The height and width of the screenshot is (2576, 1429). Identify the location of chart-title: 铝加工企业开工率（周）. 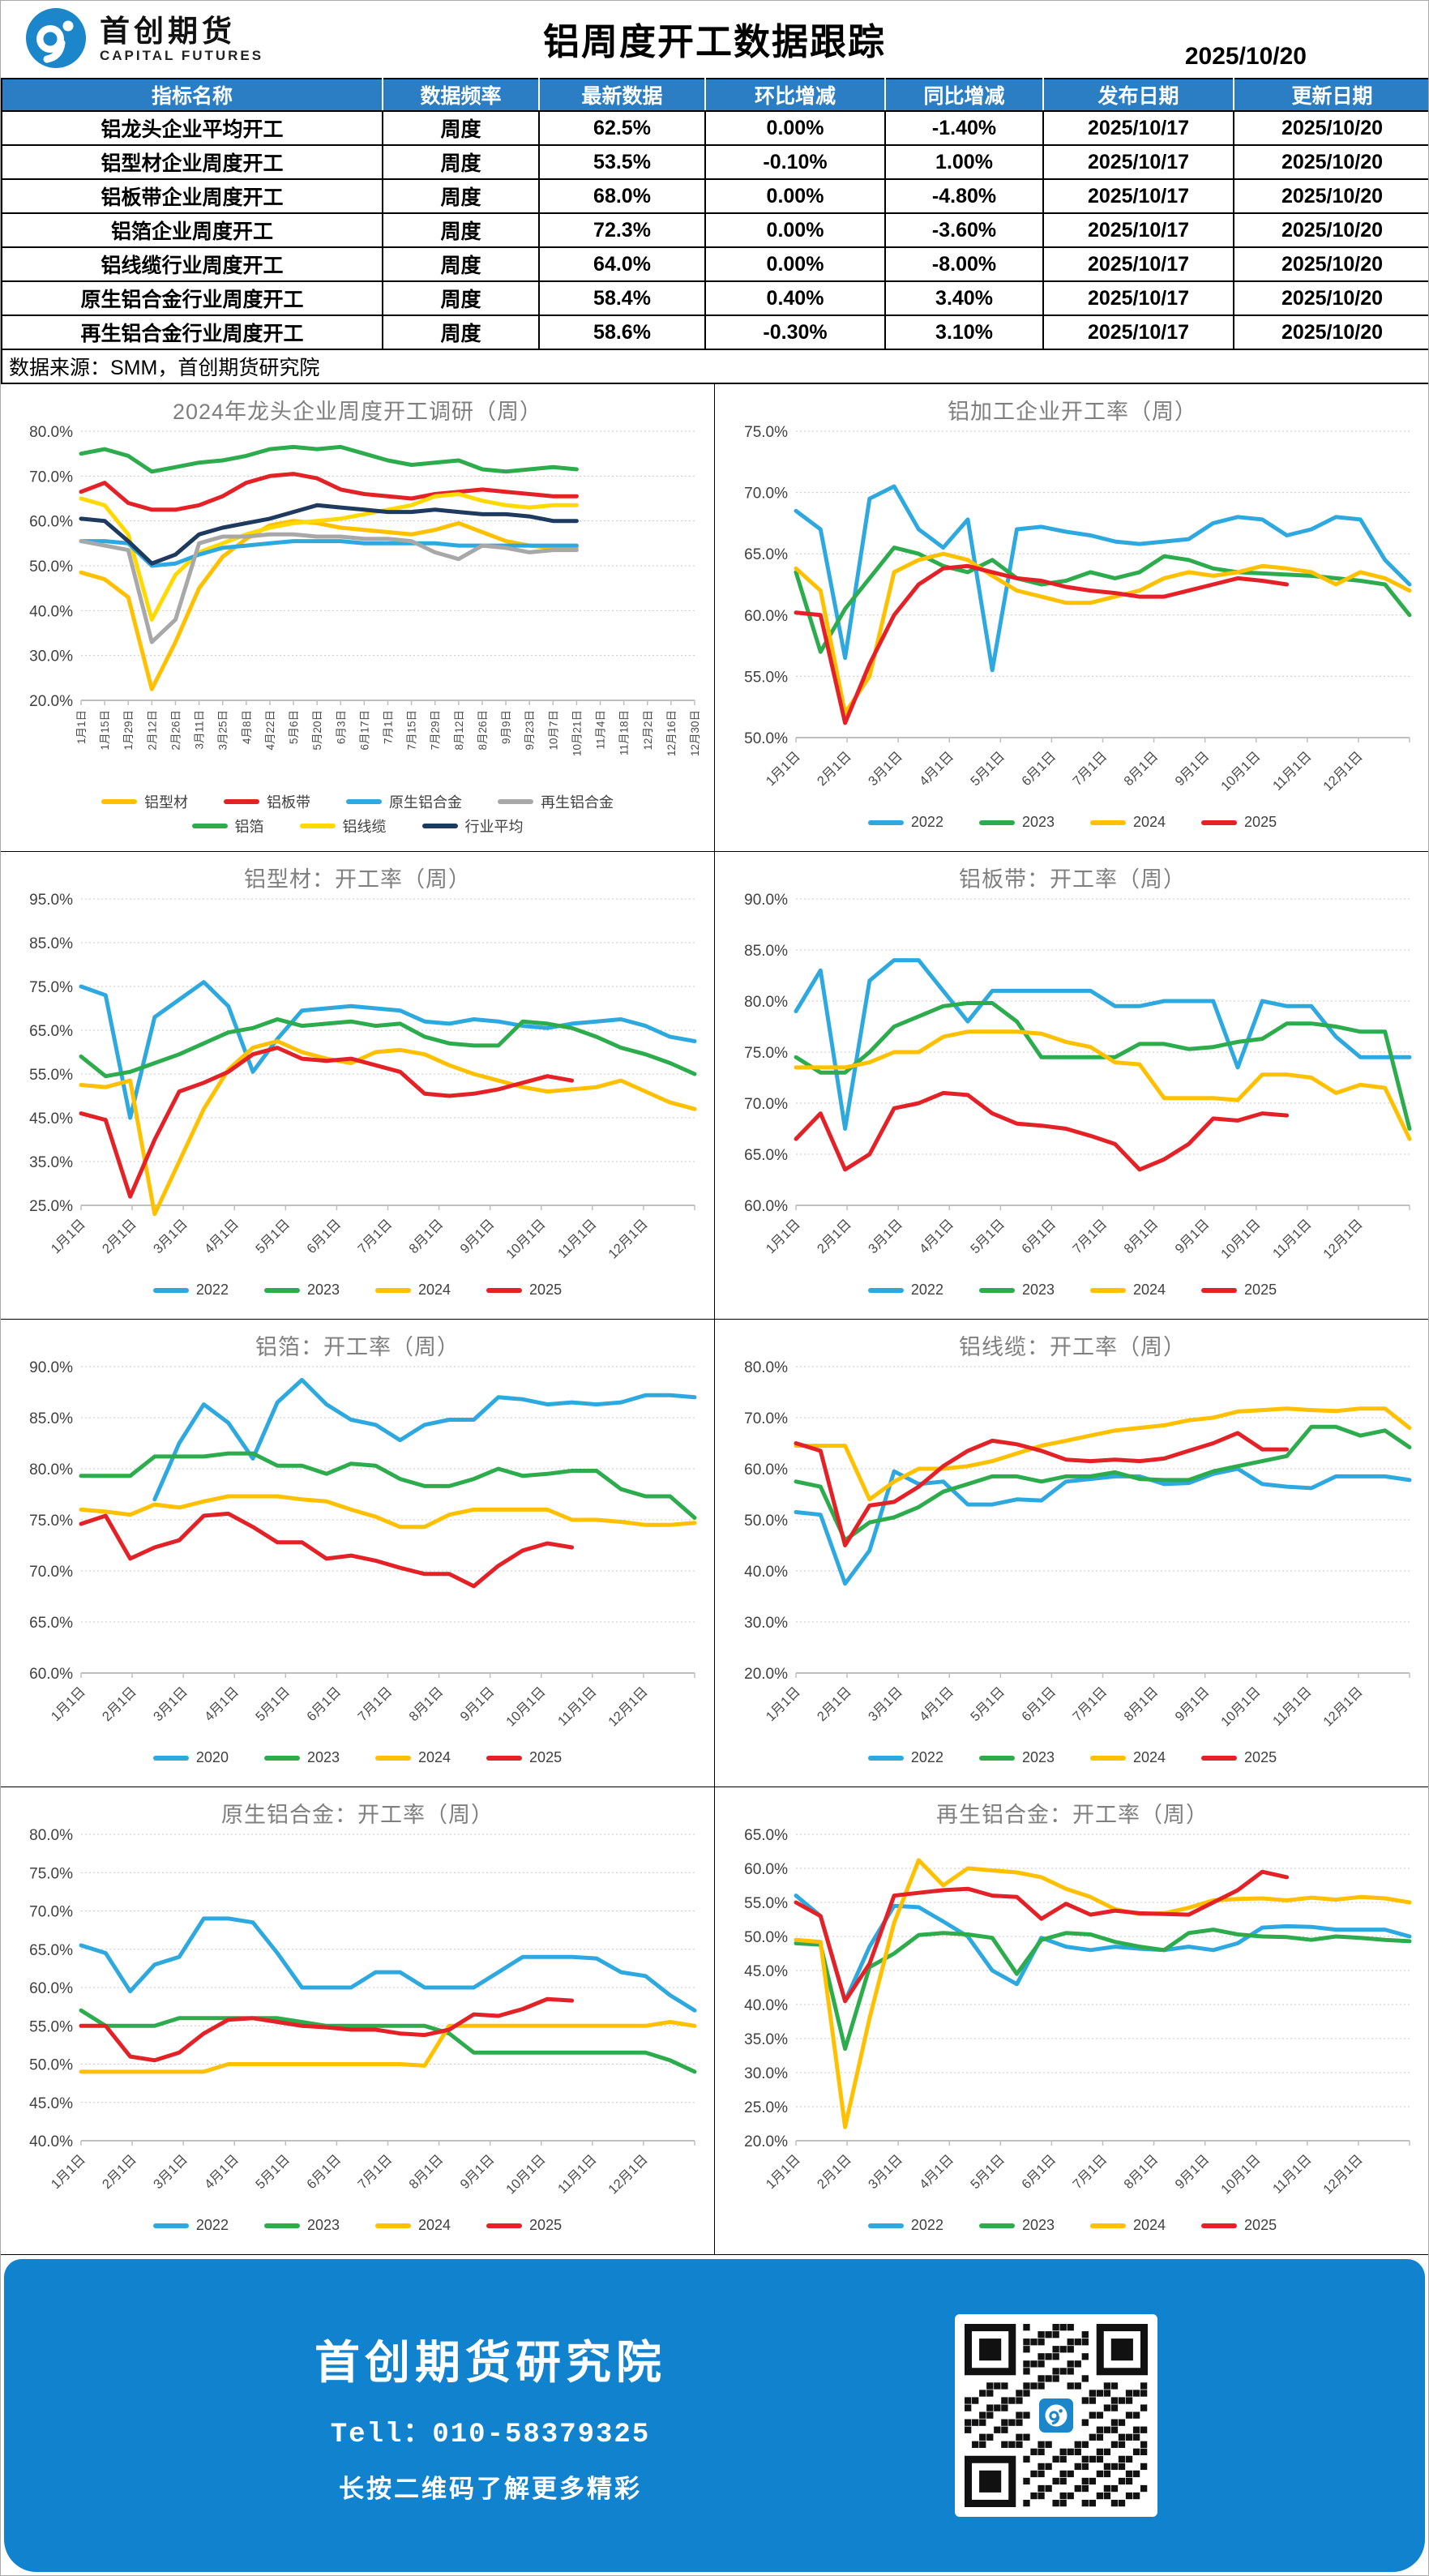
(1072, 412).